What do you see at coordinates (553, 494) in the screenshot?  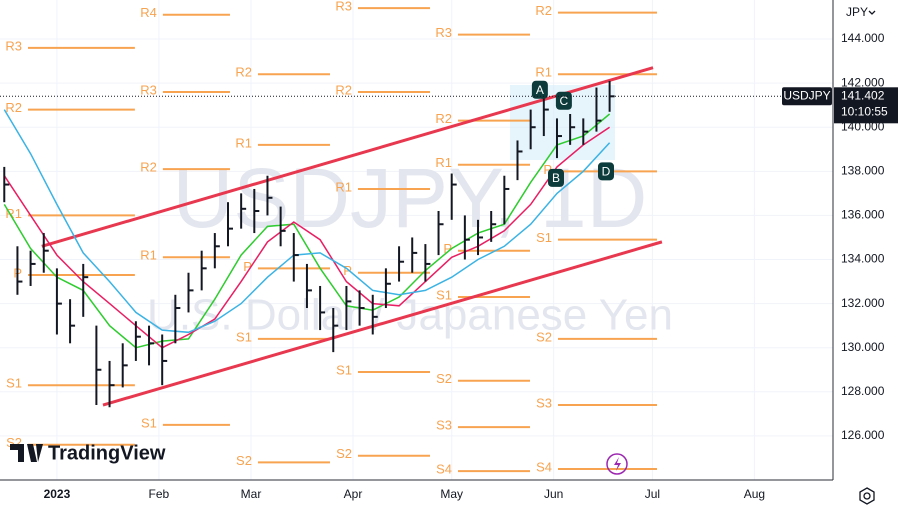 I see `x-tick-label: Jun` at bounding box center [553, 494].